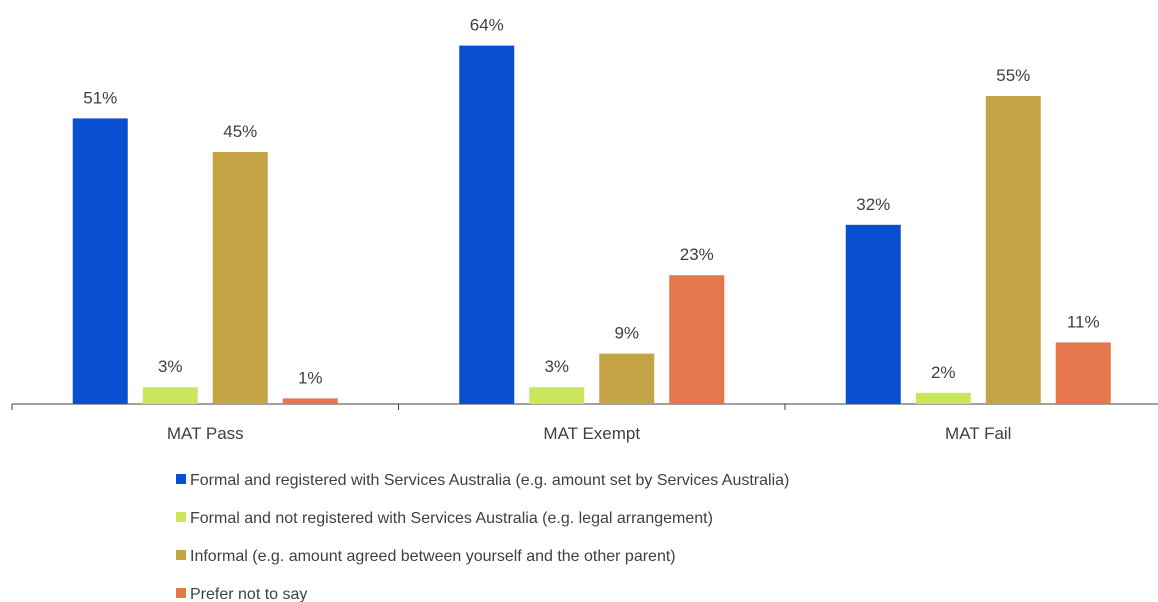 The width and height of the screenshot is (1158, 602). Describe the element at coordinates (1013, 75) in the screenshot. I see `data-label: 55%` at that location.